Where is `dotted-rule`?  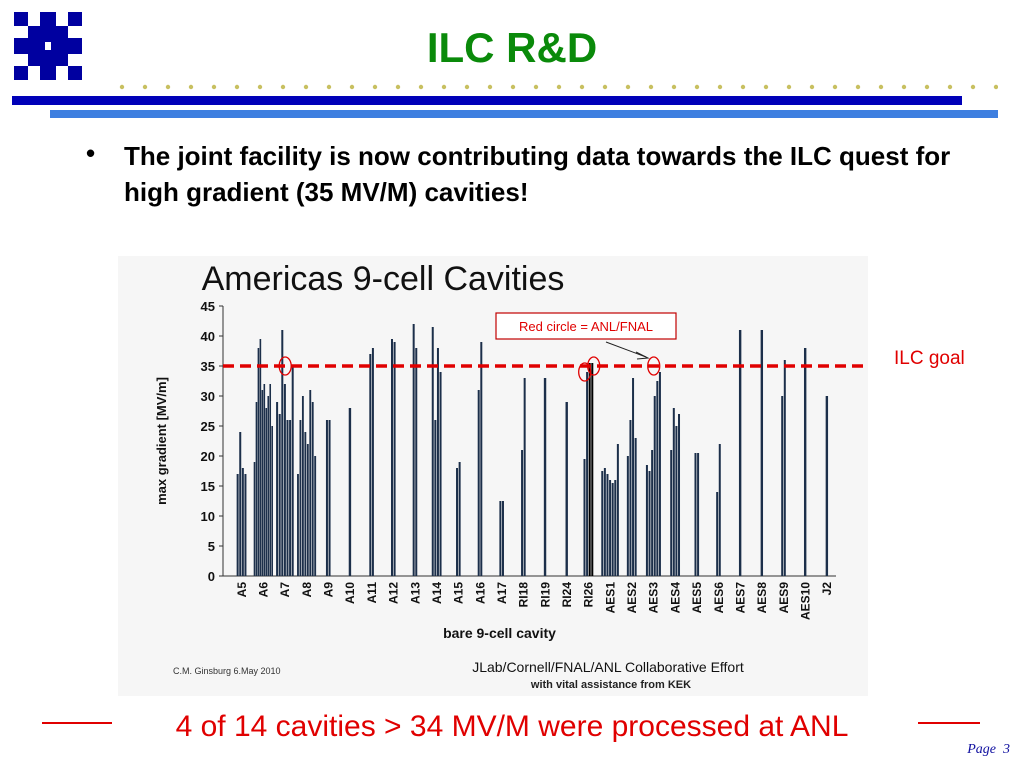 dotted-rule is located at coordinates (558, 87).